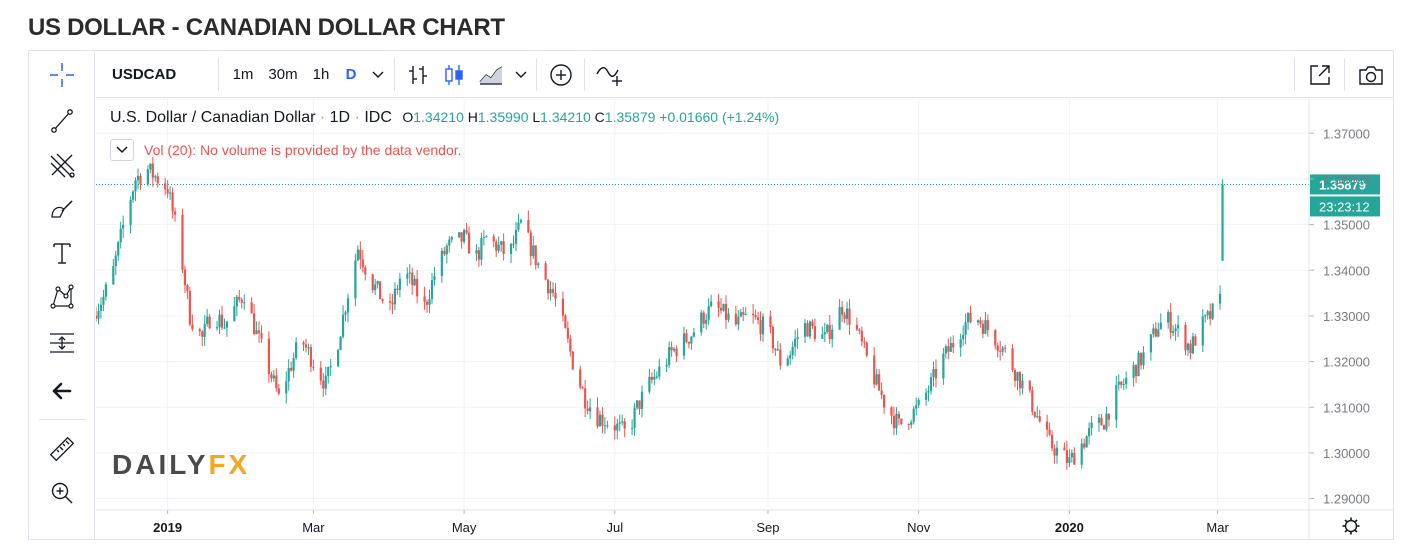  What do you see at coordinates (1356, 531) in the screenshot?
I see `gear-icon-tooth` at bounding box center [1356, 531].